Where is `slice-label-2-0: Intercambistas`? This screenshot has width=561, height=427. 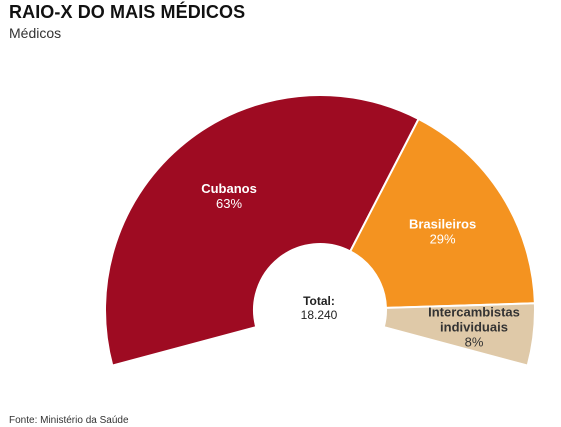
slice-label-2-0: Intercambistas is located at coordinates (474, 311).